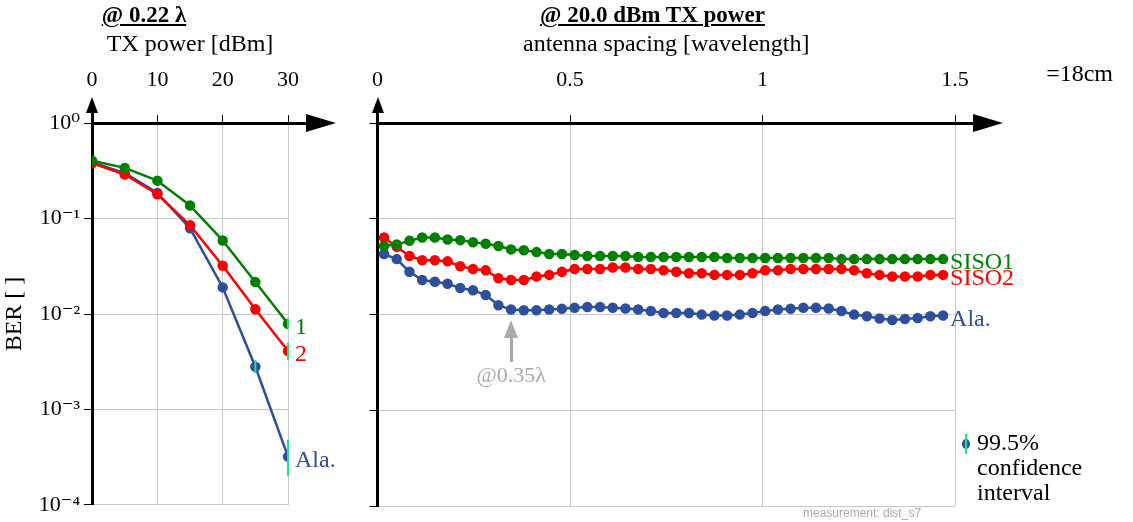 The height and width of the screenshot is (522, 1133). Describe the element at coordinates (1079, 73) in the screenshot. I see `text: =18cm` at that location.